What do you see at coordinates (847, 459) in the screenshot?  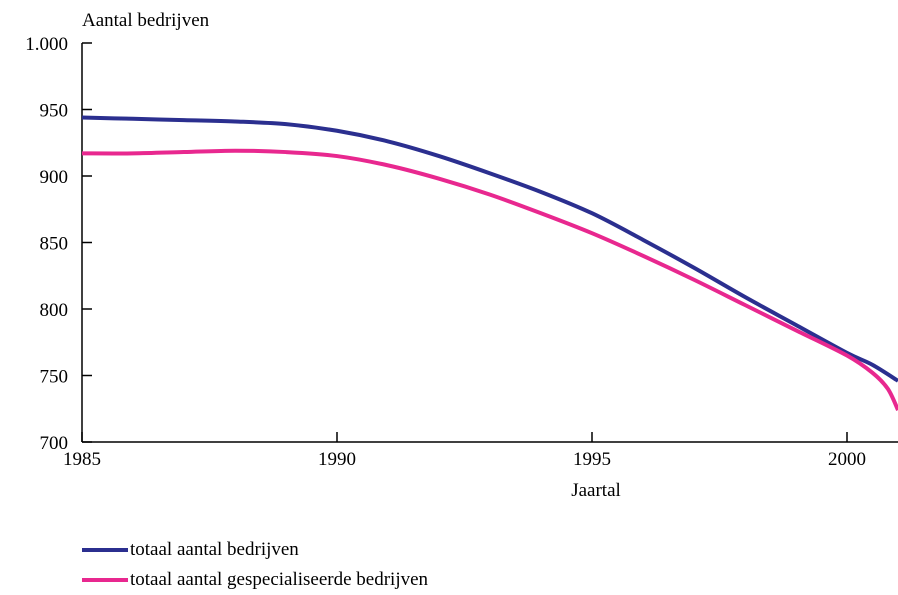 I see `x-tick-label: 2000` at bounding box center [847, 459].